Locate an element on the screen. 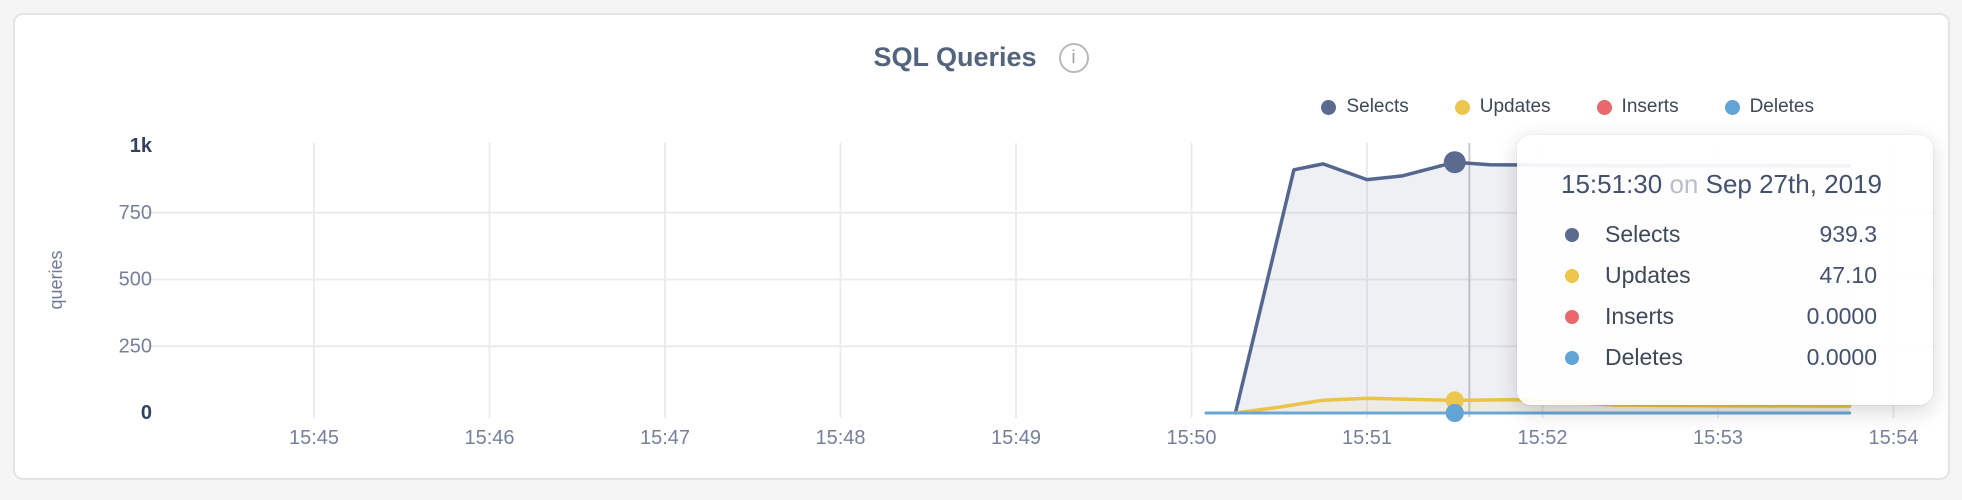  legend-item-label: Inserts is located at coordinates (1650, 106).